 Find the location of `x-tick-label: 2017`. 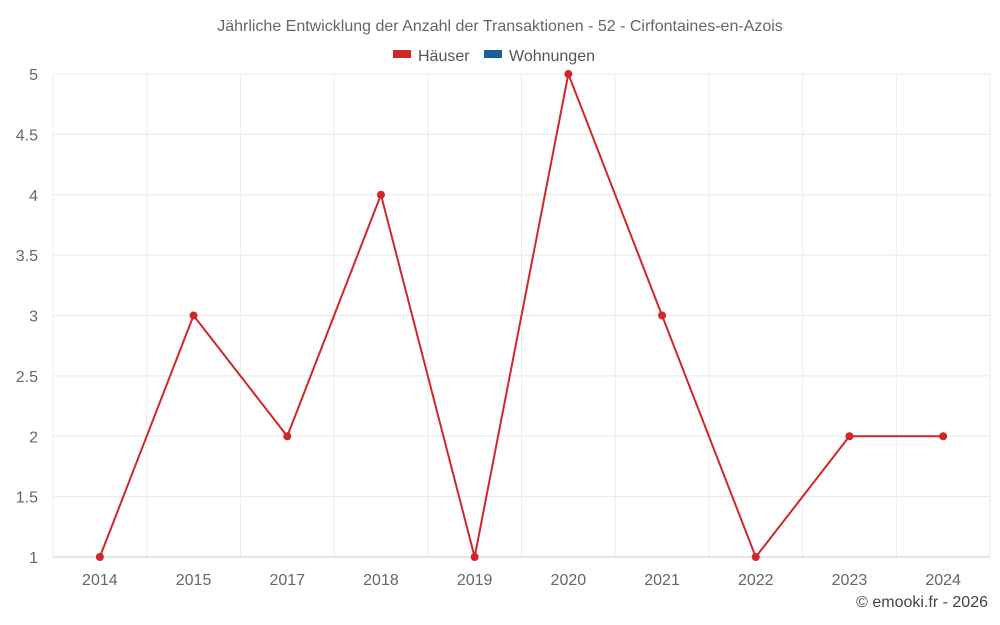

x-tick-label: 2017 is located at coordinates (287, 580).